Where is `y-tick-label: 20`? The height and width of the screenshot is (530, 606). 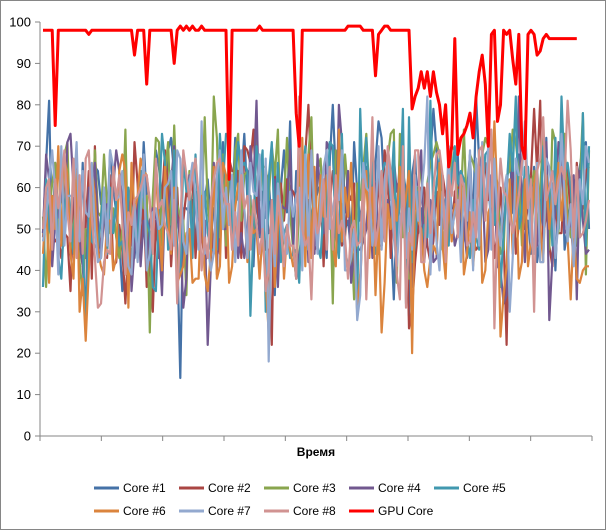 y-tick-label: 20 is located at coordinates (24, 353).